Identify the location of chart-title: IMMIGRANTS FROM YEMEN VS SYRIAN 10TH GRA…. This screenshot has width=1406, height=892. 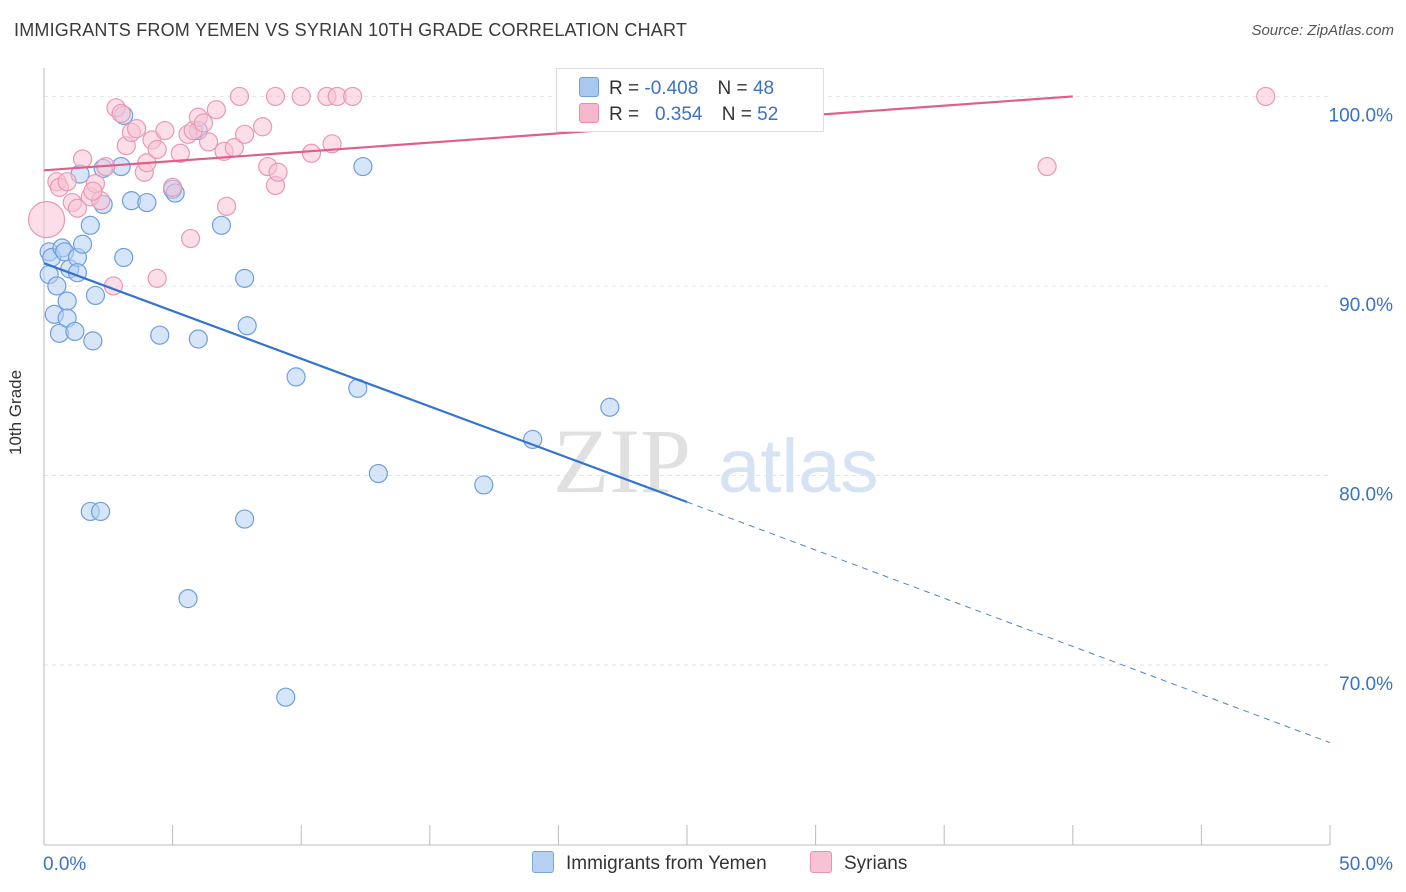
(351, 30).